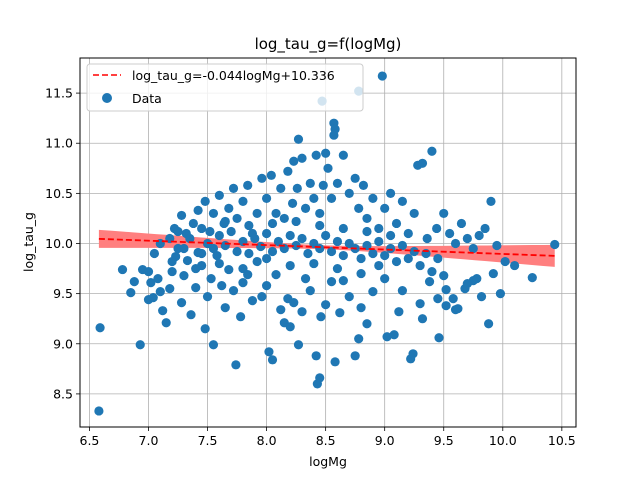 The image size is (640, 480). I want to click on x-axis-label: logMg, so click(328, 461).